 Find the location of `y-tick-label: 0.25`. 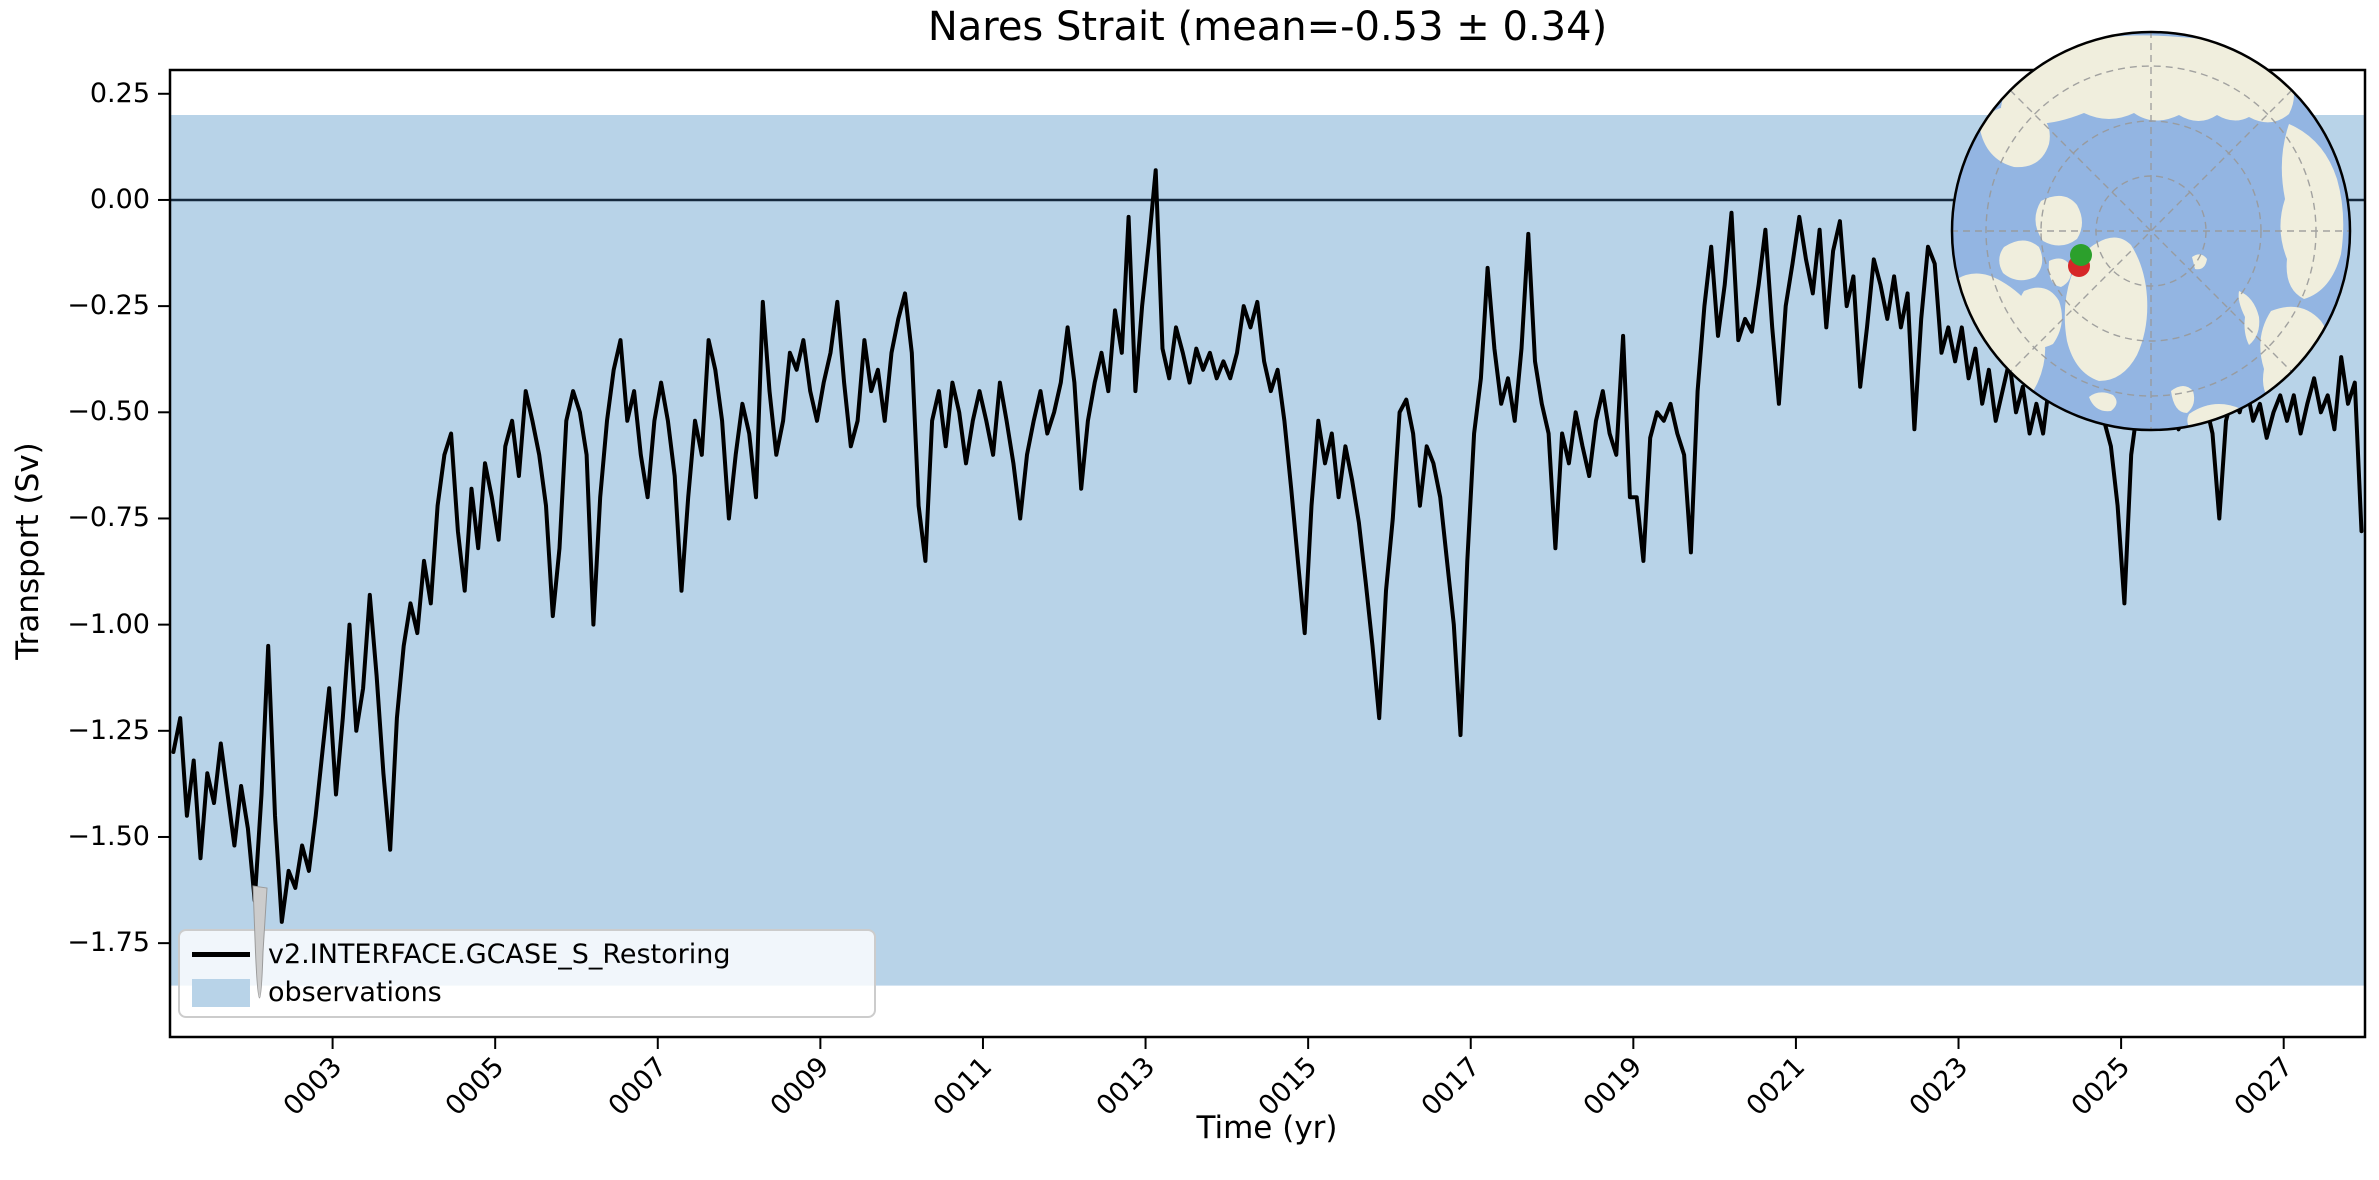

y-tick-label: 0.25 is located at coordinates (119, 93).